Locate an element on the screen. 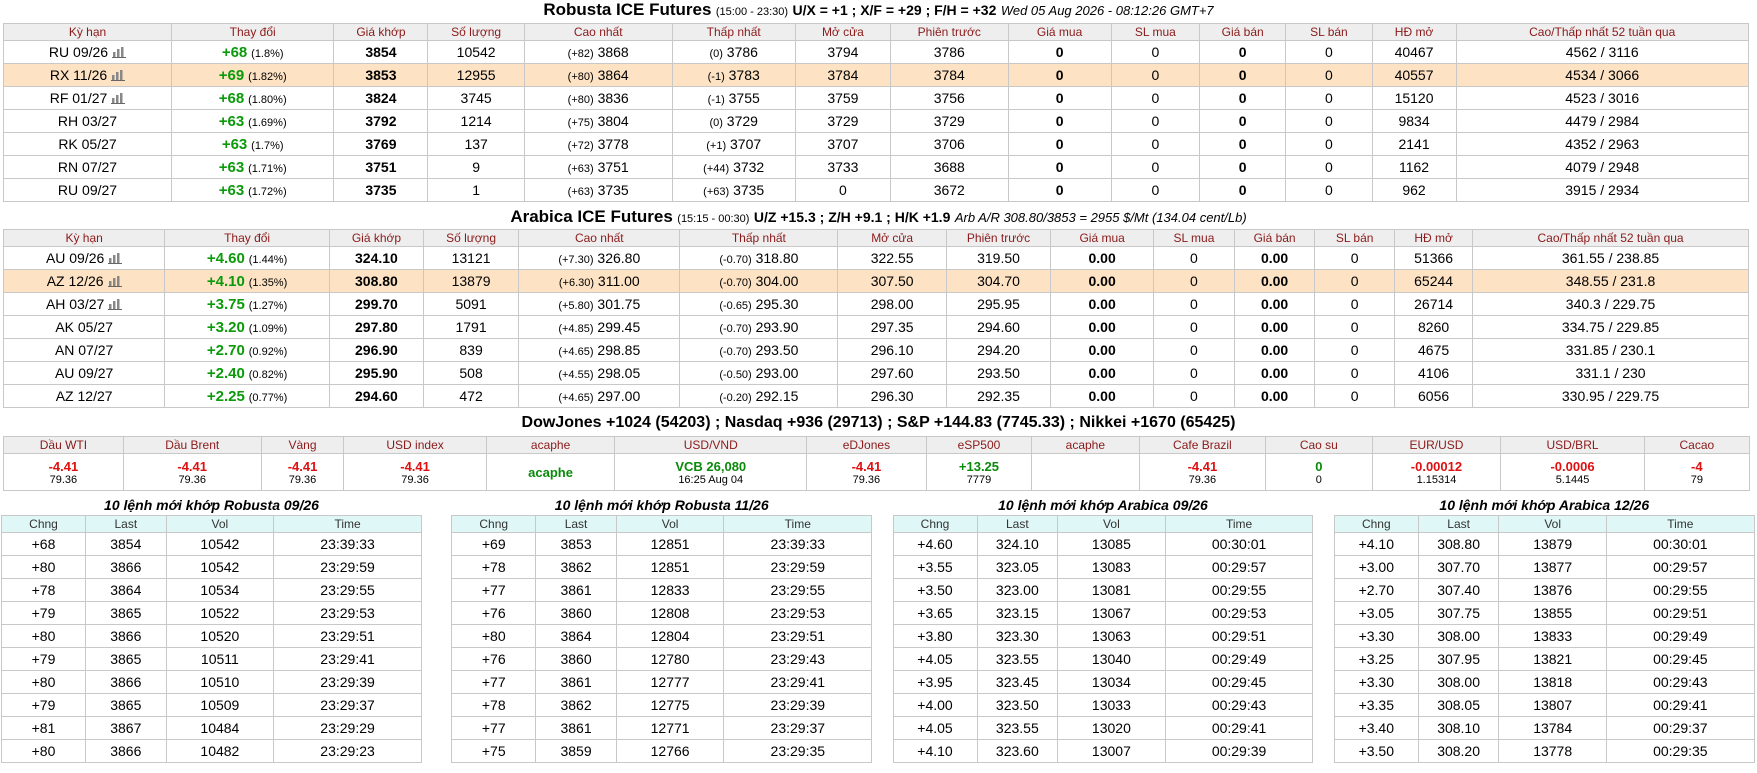 The height and width of the screenshot is (773, 1757). cell: +69 is located at coordinates (494, 544).